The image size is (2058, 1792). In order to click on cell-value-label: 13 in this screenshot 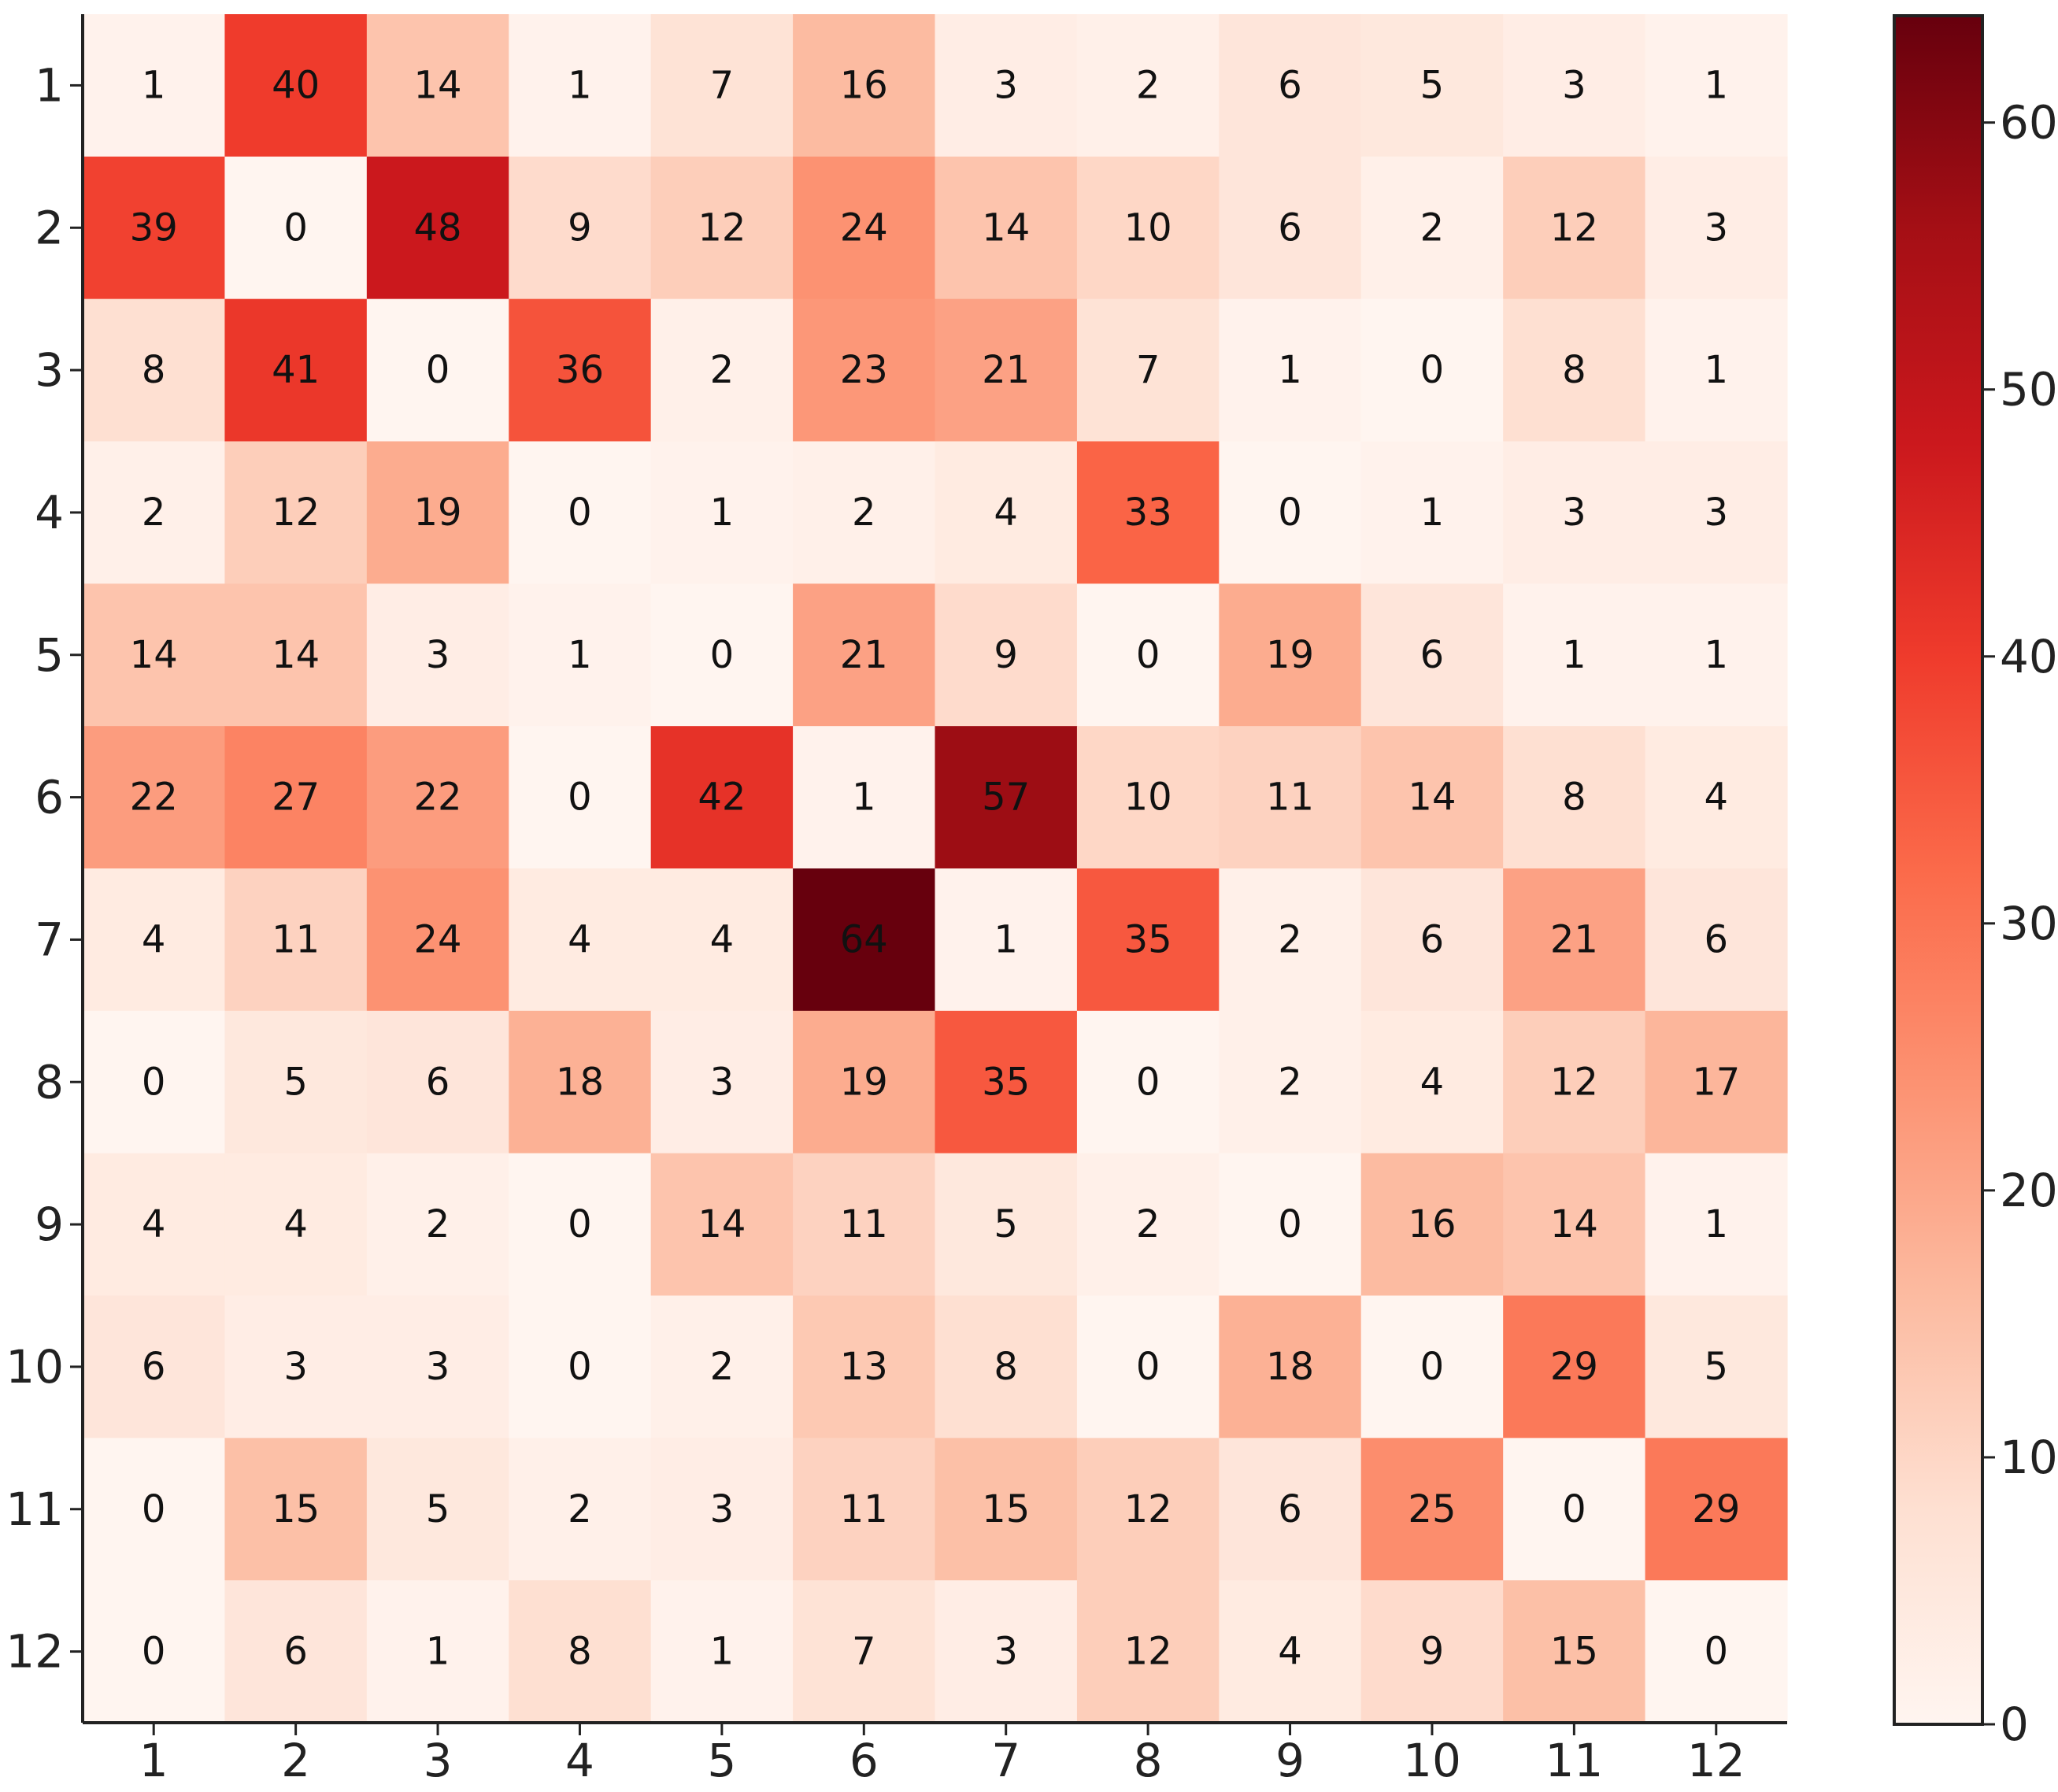, I will do `click(864, 1367)`.